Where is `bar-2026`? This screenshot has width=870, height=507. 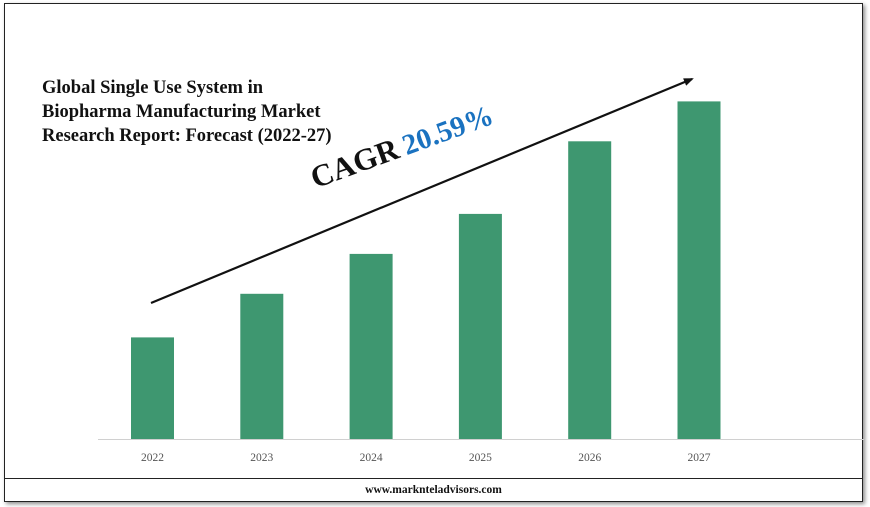 bar-2026 is located at coordinates (590, 290).